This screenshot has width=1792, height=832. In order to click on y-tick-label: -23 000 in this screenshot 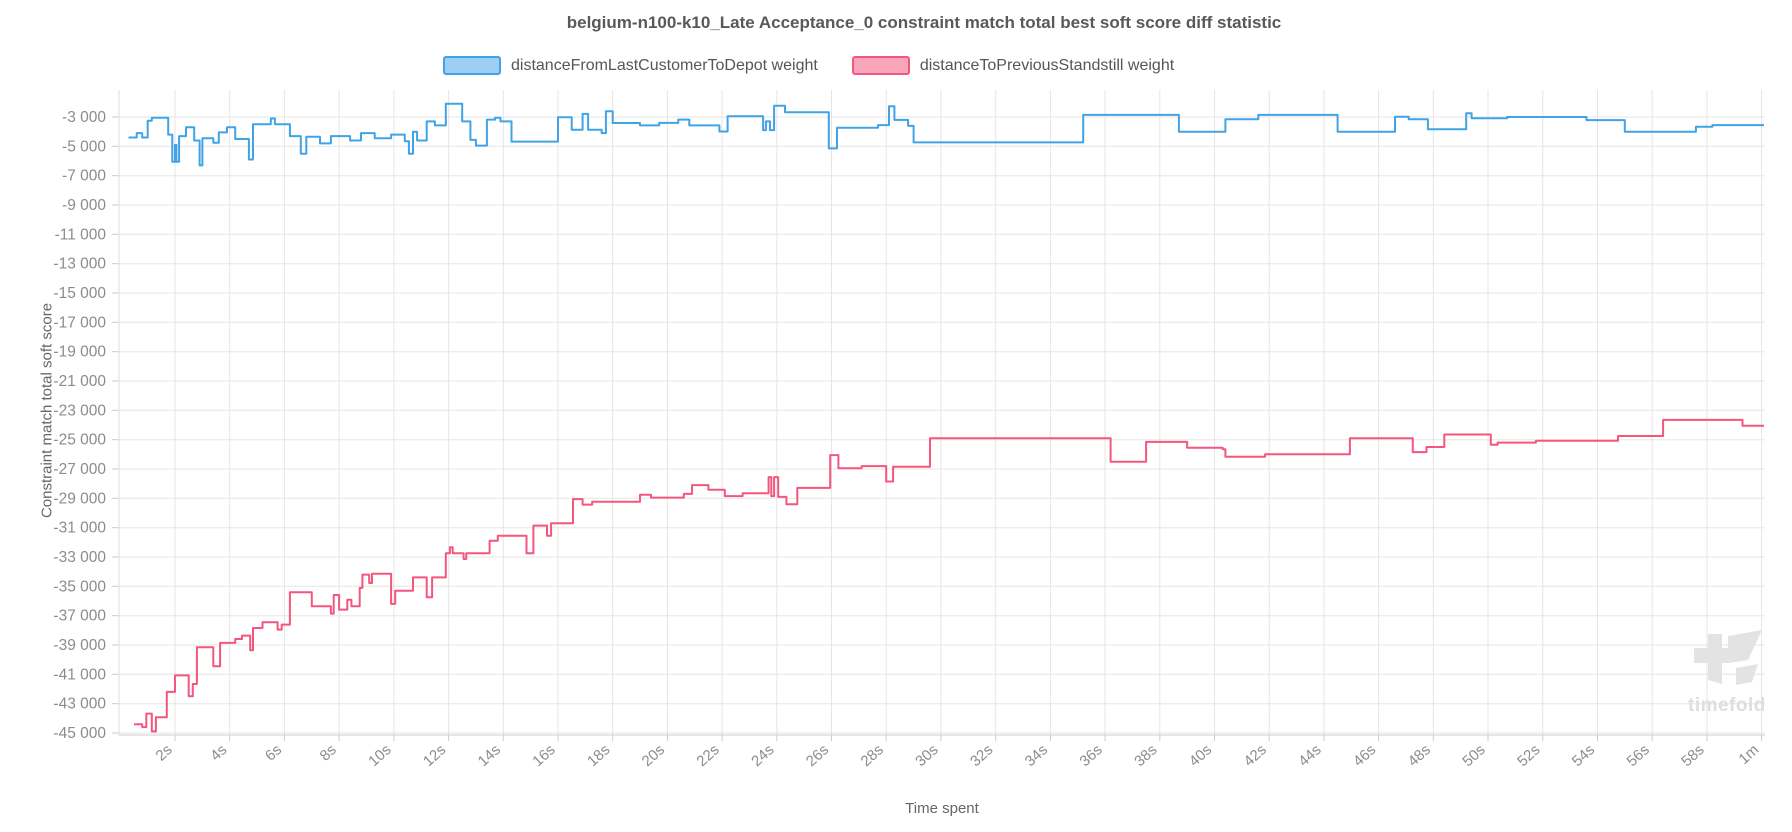, I will do `click(79, 410)`.